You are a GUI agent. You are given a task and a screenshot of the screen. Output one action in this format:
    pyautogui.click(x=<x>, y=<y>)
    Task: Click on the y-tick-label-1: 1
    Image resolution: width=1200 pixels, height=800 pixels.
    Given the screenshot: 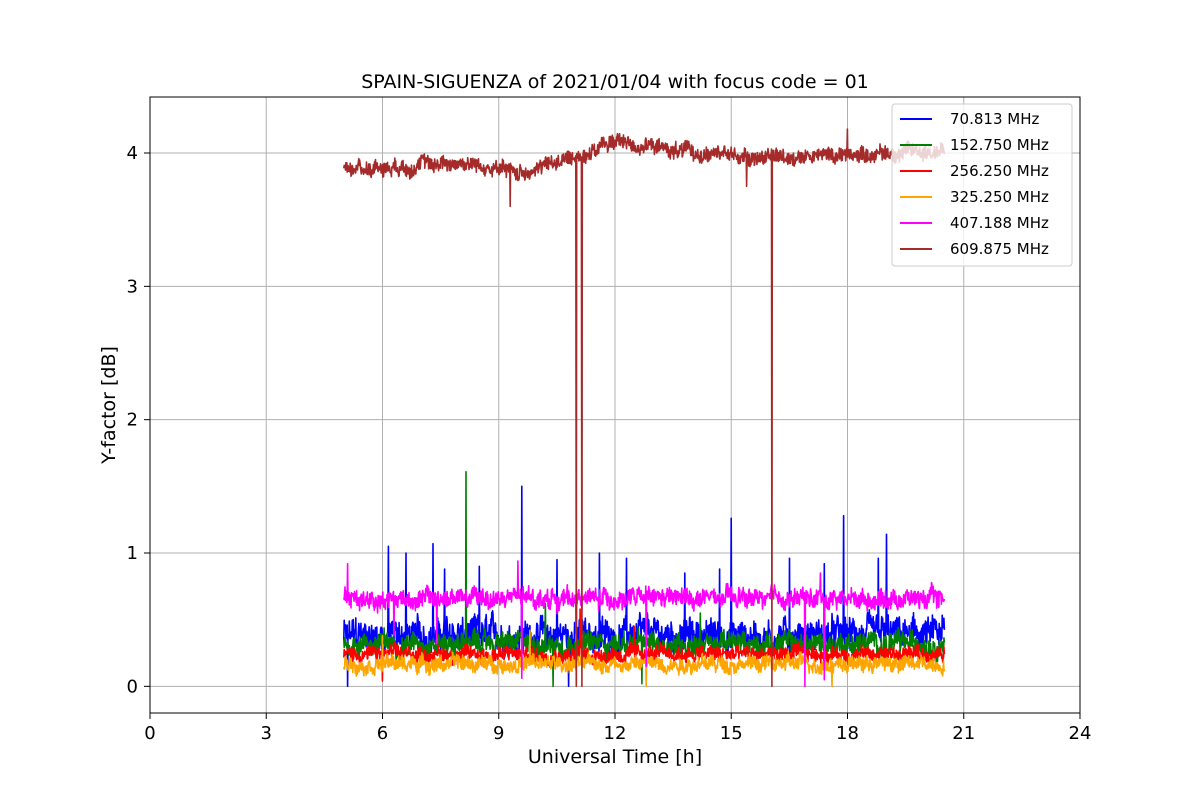 What is the action you would take?
    pyautogui.click(x=132, y=553)
    